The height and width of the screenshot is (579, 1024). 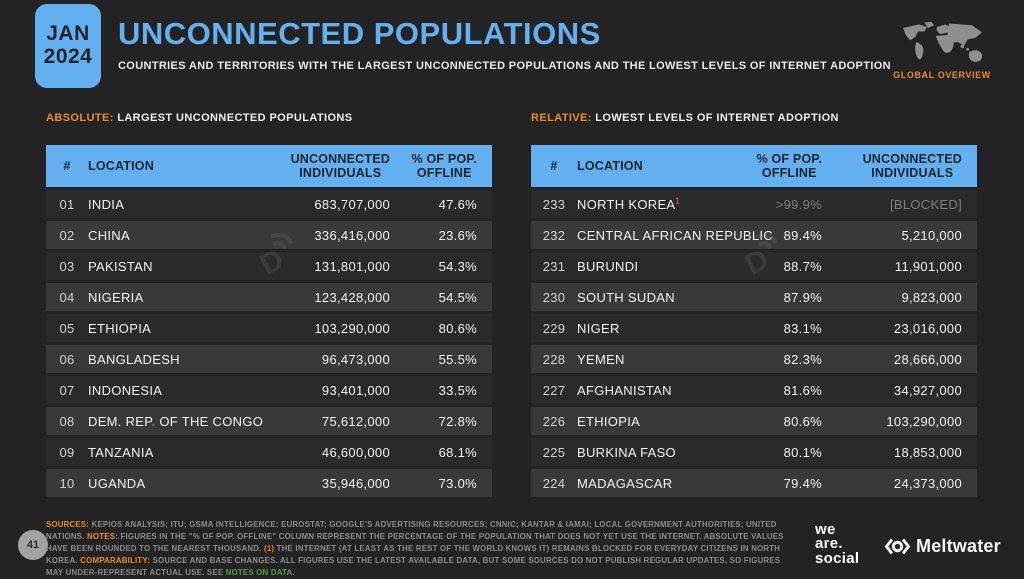 What do you see at coordinates (67, 390) in the screenshot?
I see `rank-cell: 07` at bounding box center [67, 390].